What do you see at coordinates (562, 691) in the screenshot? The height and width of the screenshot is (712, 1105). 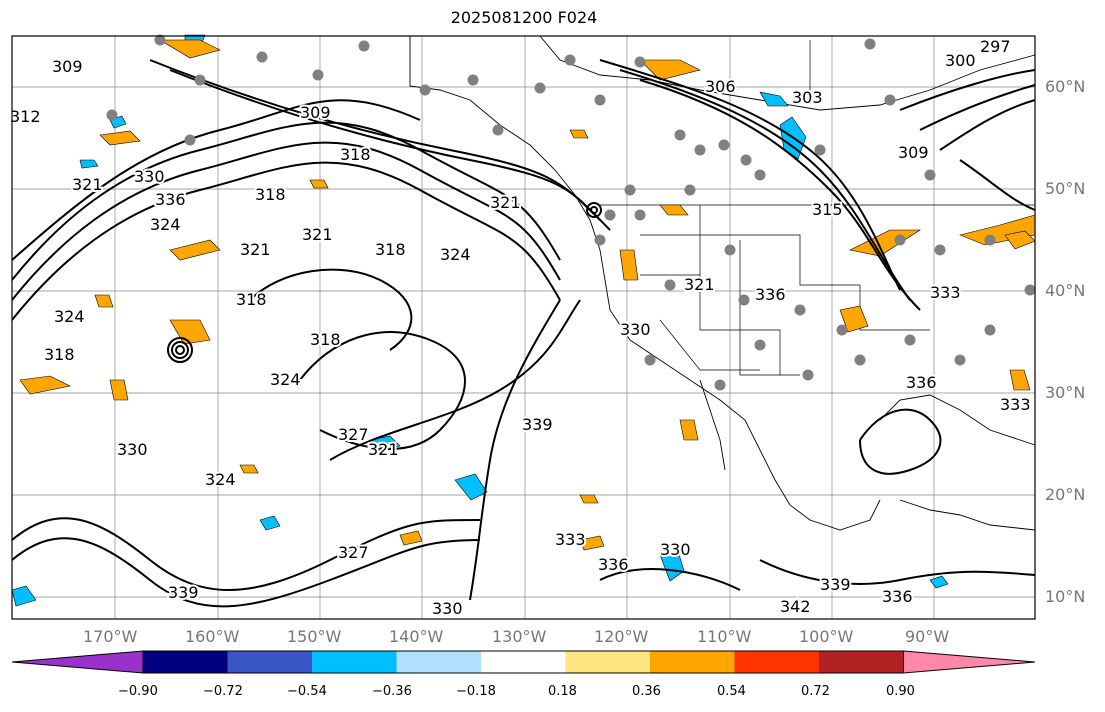 I see `colorbar-tick-label: 0.18` at bounding box center [562, 691].